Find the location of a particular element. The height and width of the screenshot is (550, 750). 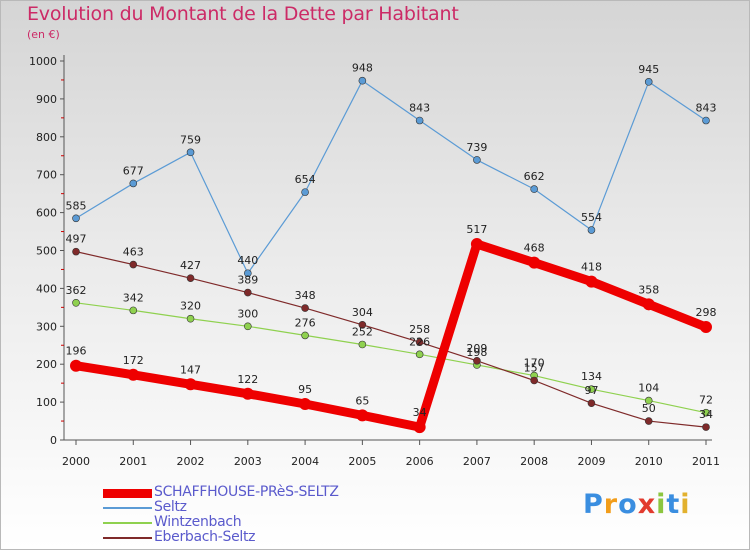

data-label: 50 is located at coordinates (649, 408).